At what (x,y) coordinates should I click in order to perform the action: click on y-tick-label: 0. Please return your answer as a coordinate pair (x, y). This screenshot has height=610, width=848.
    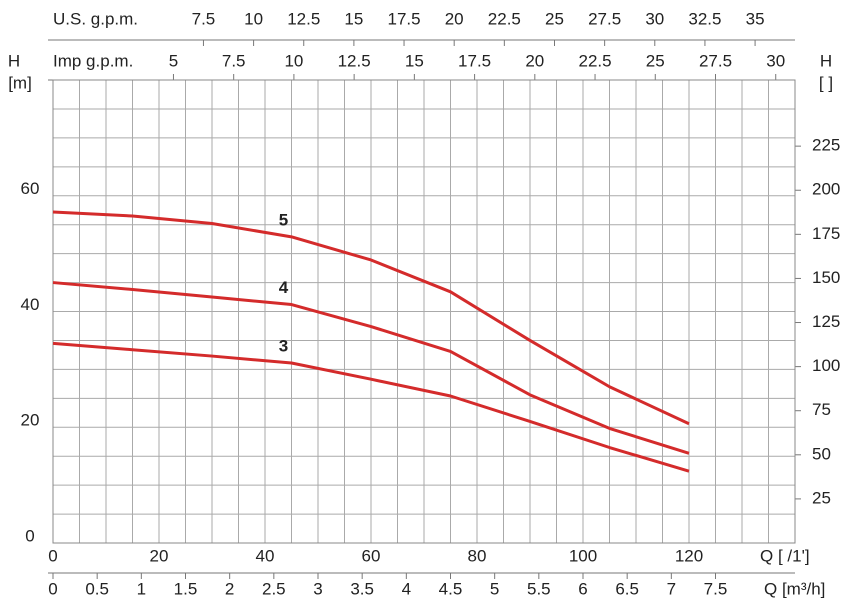
    Looking at the image, I should click on (29, 535).